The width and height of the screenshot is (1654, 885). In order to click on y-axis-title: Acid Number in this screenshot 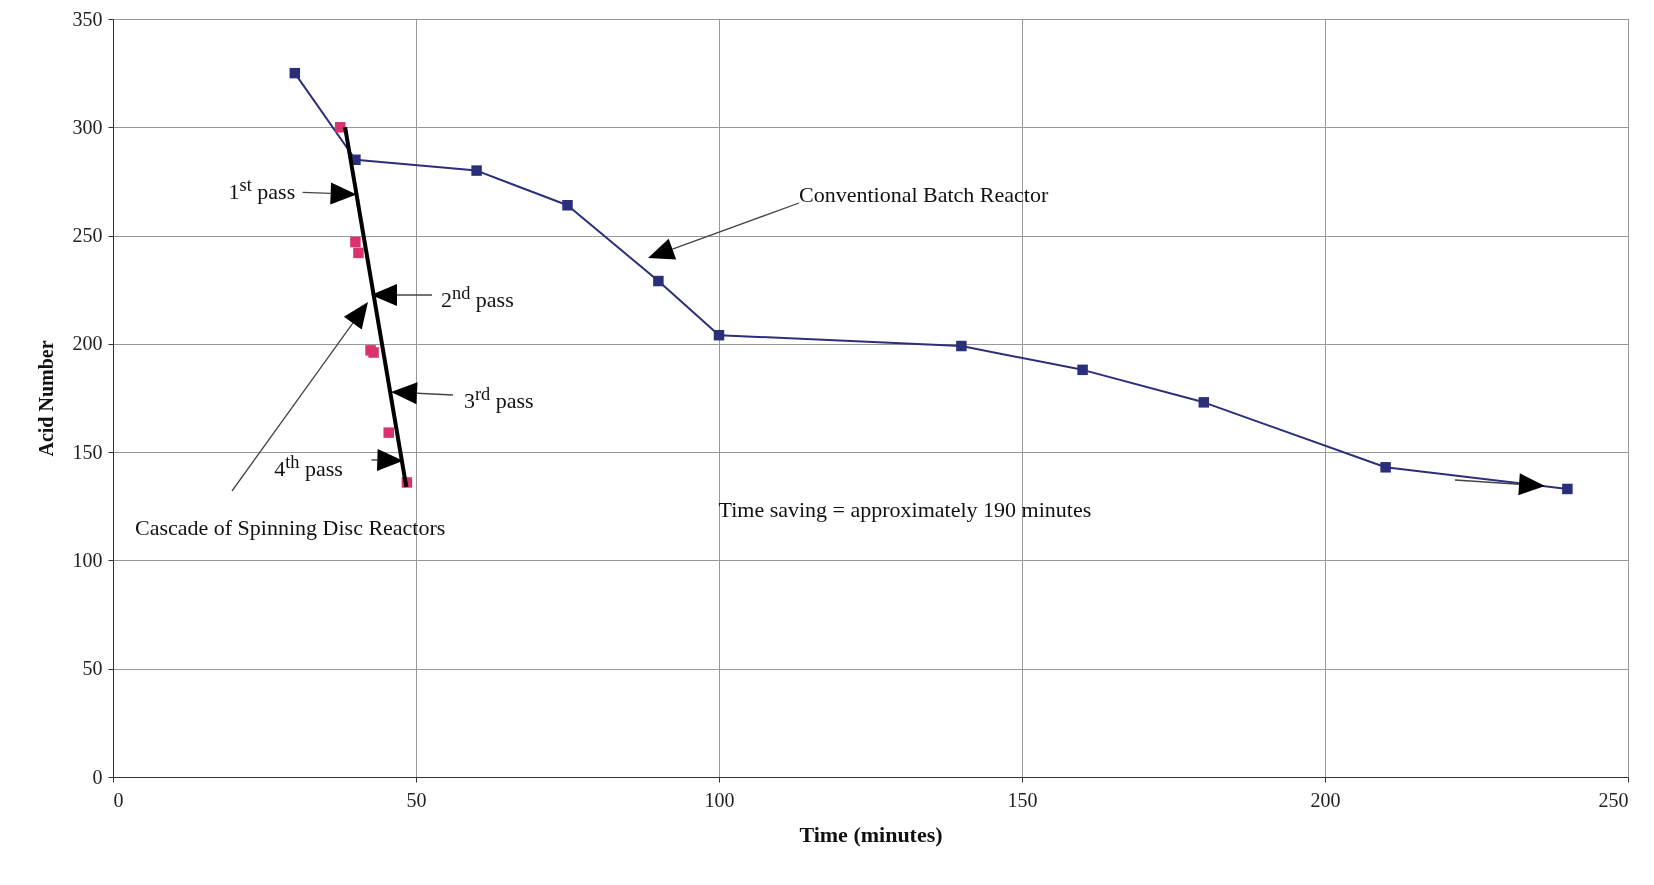, I will do `click(45, 398)`.